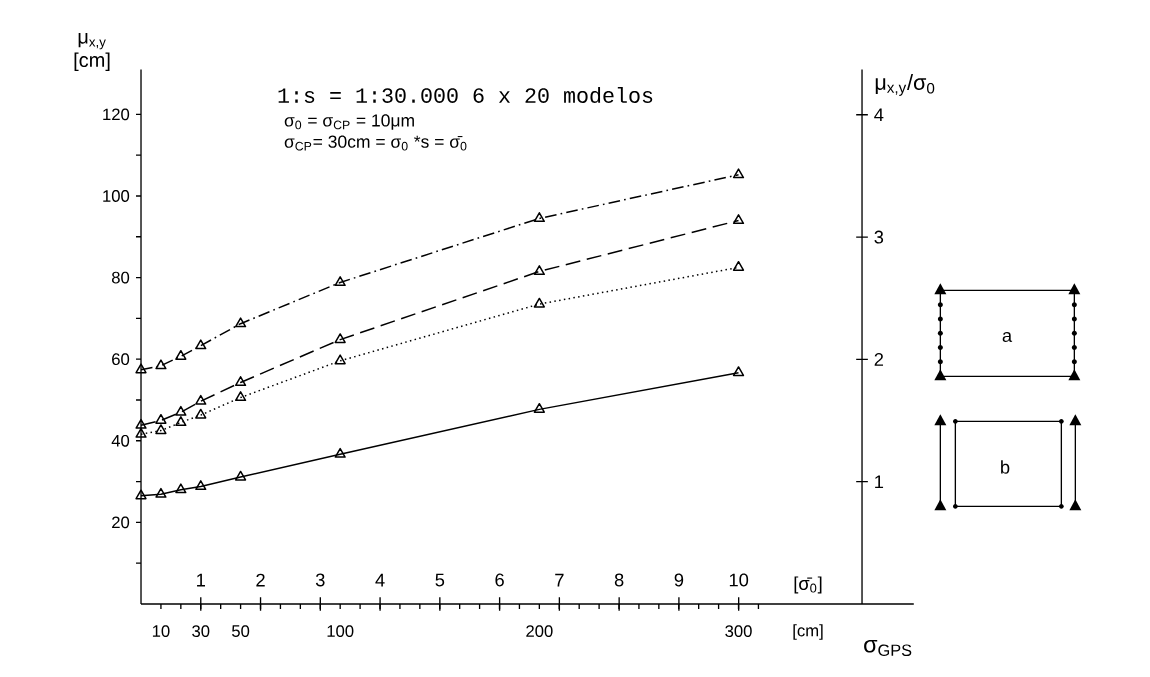 This screenshot has height=677, width=1150. Describe the element at coordinates (808, 585) in the screenshot. I see `x2-axis-title: [σ̄$_{0}$]` at that location.